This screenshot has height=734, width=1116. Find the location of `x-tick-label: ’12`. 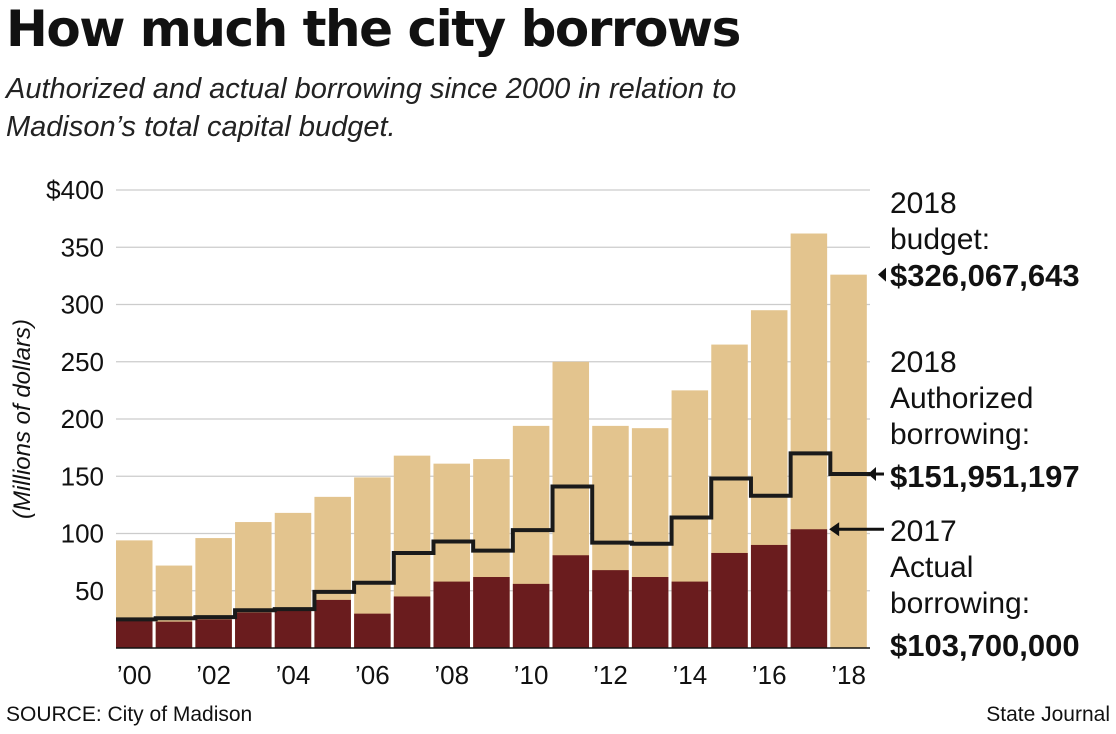

x-tick-label: ’12 is located at coordinates (610, 675).